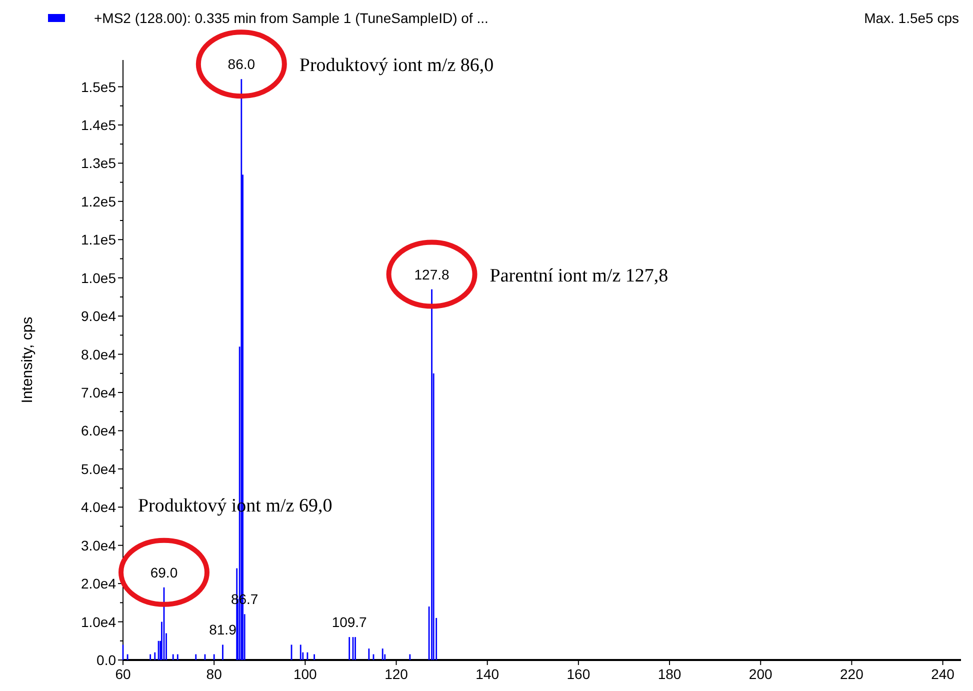  I want to click on y-axis-title: Intensity, cps, so click(27, 360).